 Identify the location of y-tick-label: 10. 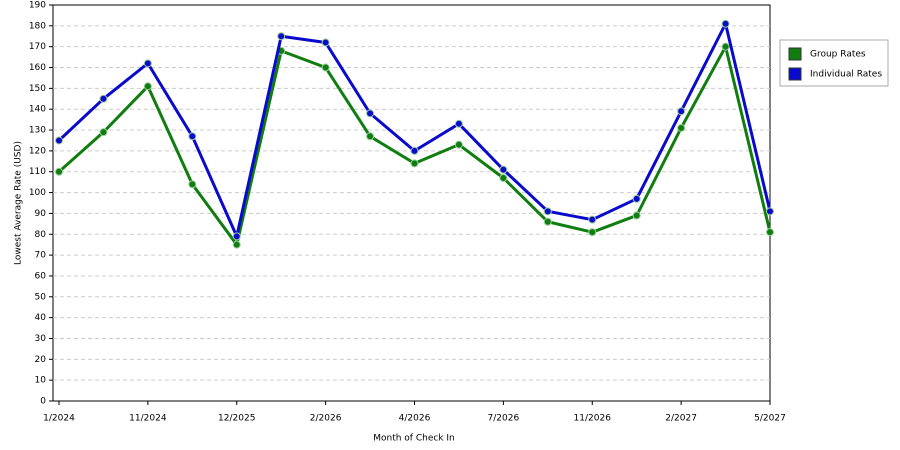
(41, 381).